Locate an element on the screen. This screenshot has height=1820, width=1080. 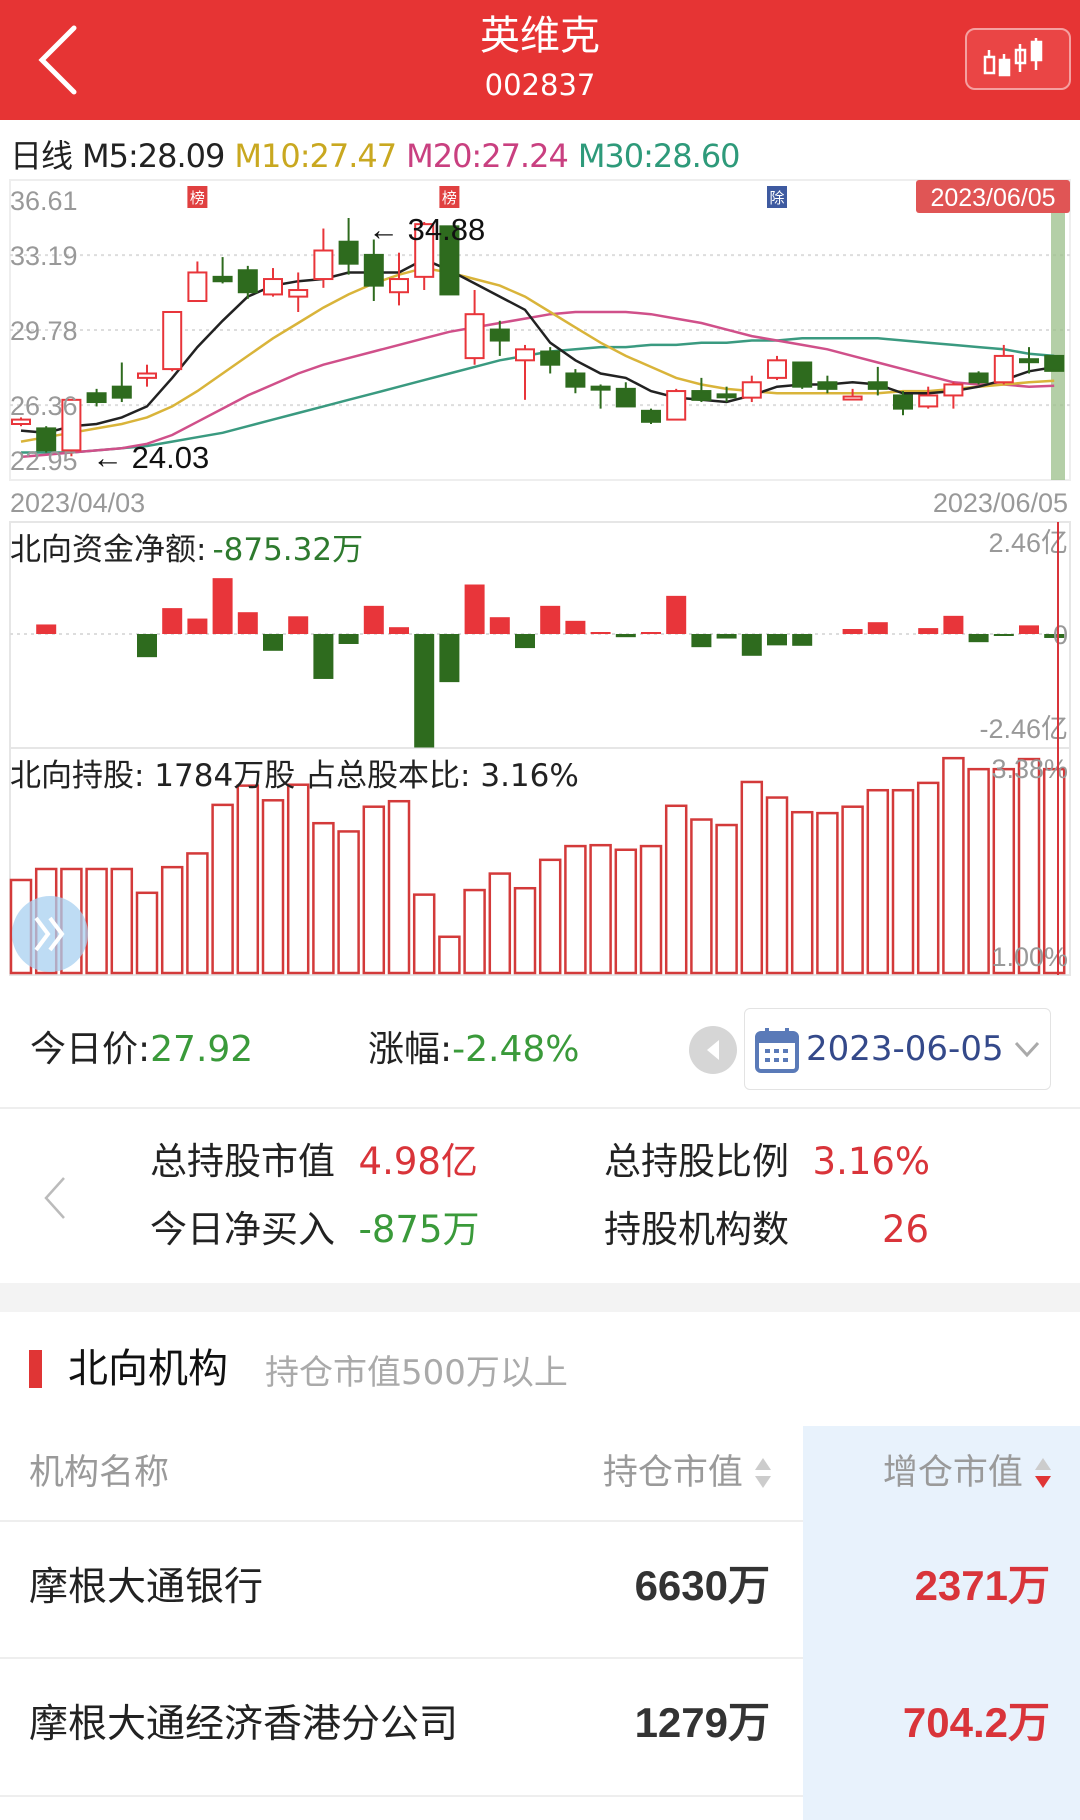
stat-label: 持股机构数 is located at coordinates (696, 1229).